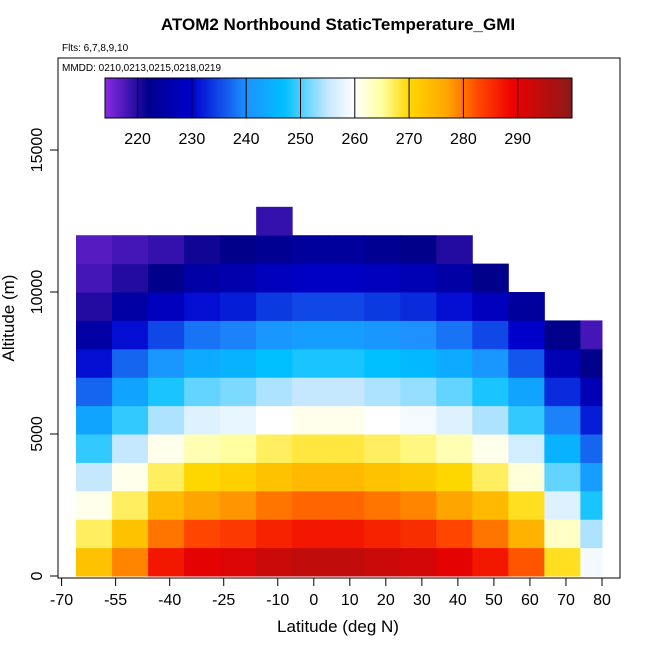 Image resolution: width=650 pixels, height=655 pixels. What do you see at coordinates (37, 150) in the screenshot?
I see `y-tick-label: 15000` at bounding box center [37, 150].